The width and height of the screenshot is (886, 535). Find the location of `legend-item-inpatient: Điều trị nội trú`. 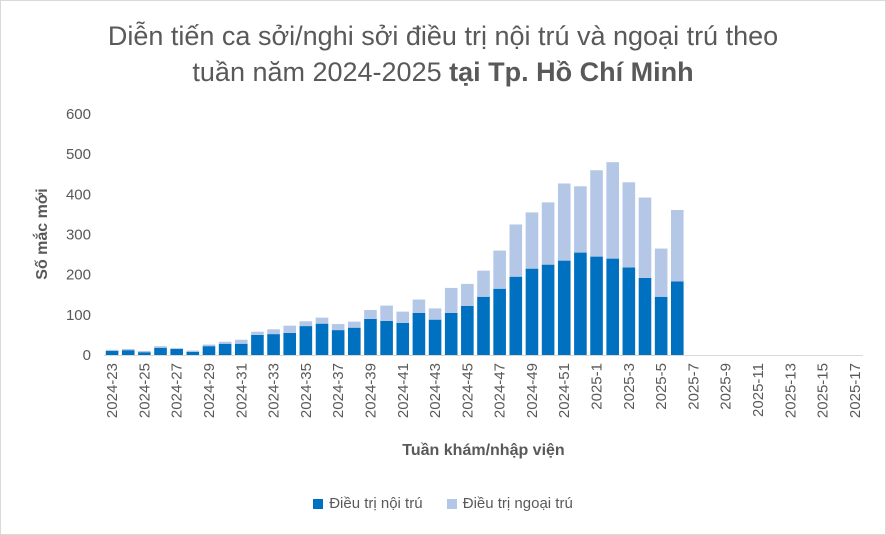

legend-item-inpatient: Điều trị nội trú is located at coordinates (368, 503).